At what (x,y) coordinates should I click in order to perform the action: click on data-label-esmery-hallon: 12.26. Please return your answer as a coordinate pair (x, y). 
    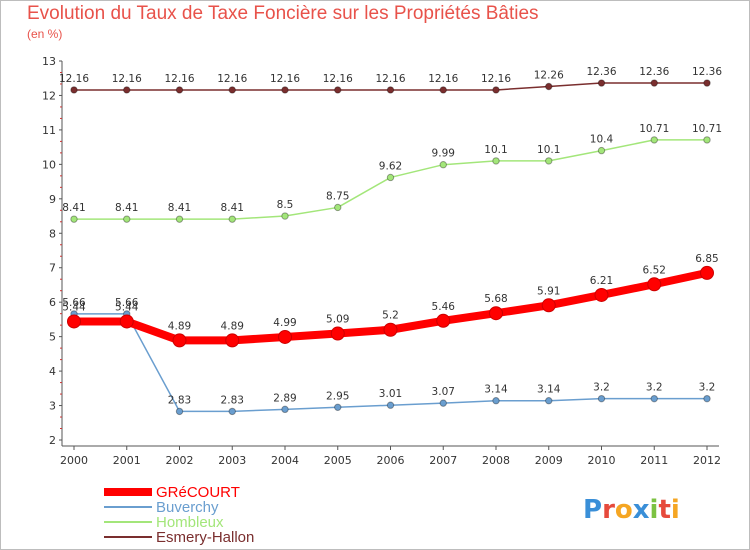
    Looking at the image, I should click on (549, 75).